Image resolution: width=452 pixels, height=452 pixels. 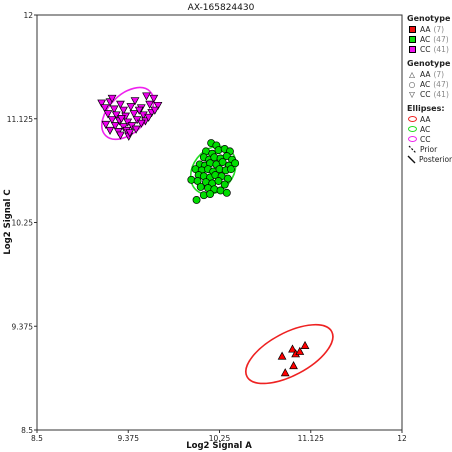 I want to click on y-tick-label: 12, so click(x=28, y=15).